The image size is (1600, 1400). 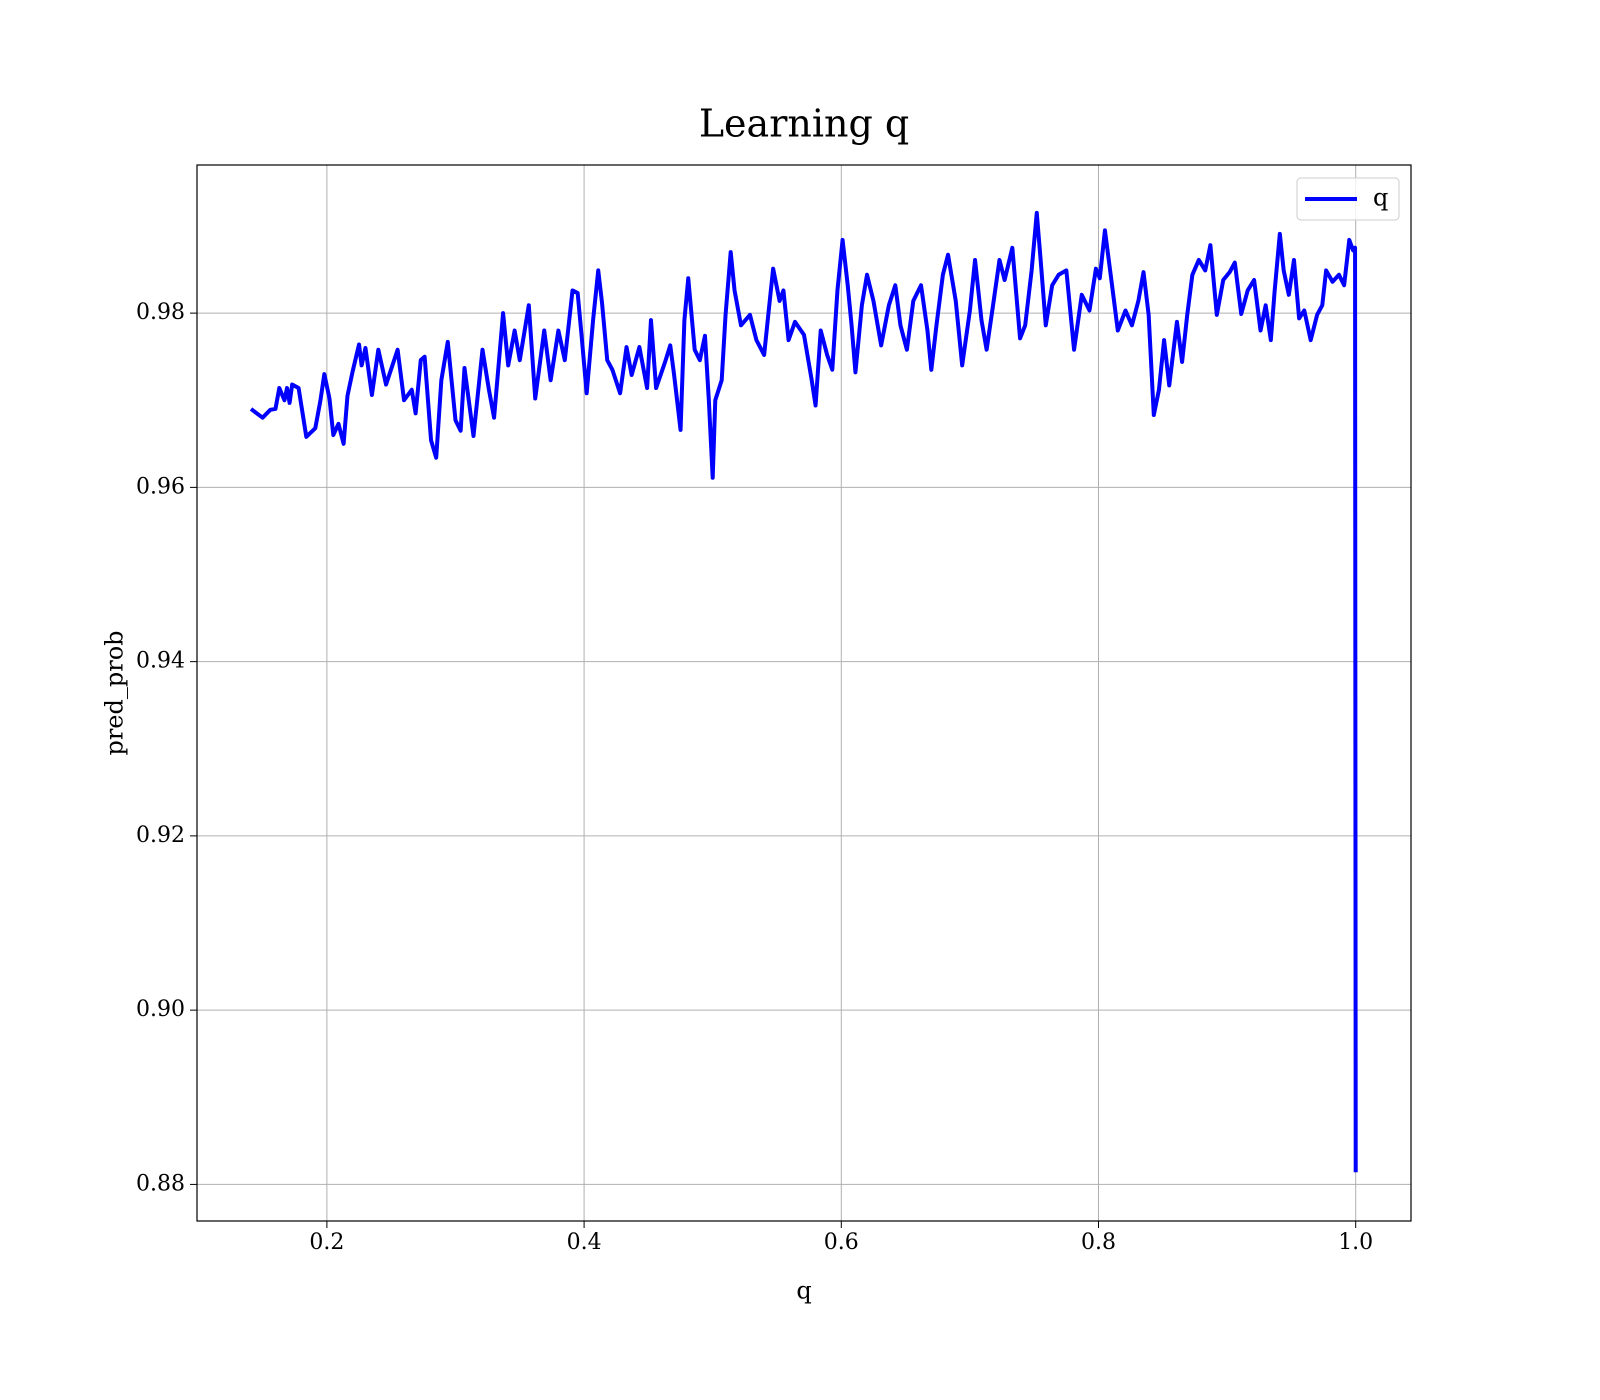 What do you see at coordinates (160, 661) in the screenshot?
I see `y-tick-label: 0.94` at bounding box center [160, 661].